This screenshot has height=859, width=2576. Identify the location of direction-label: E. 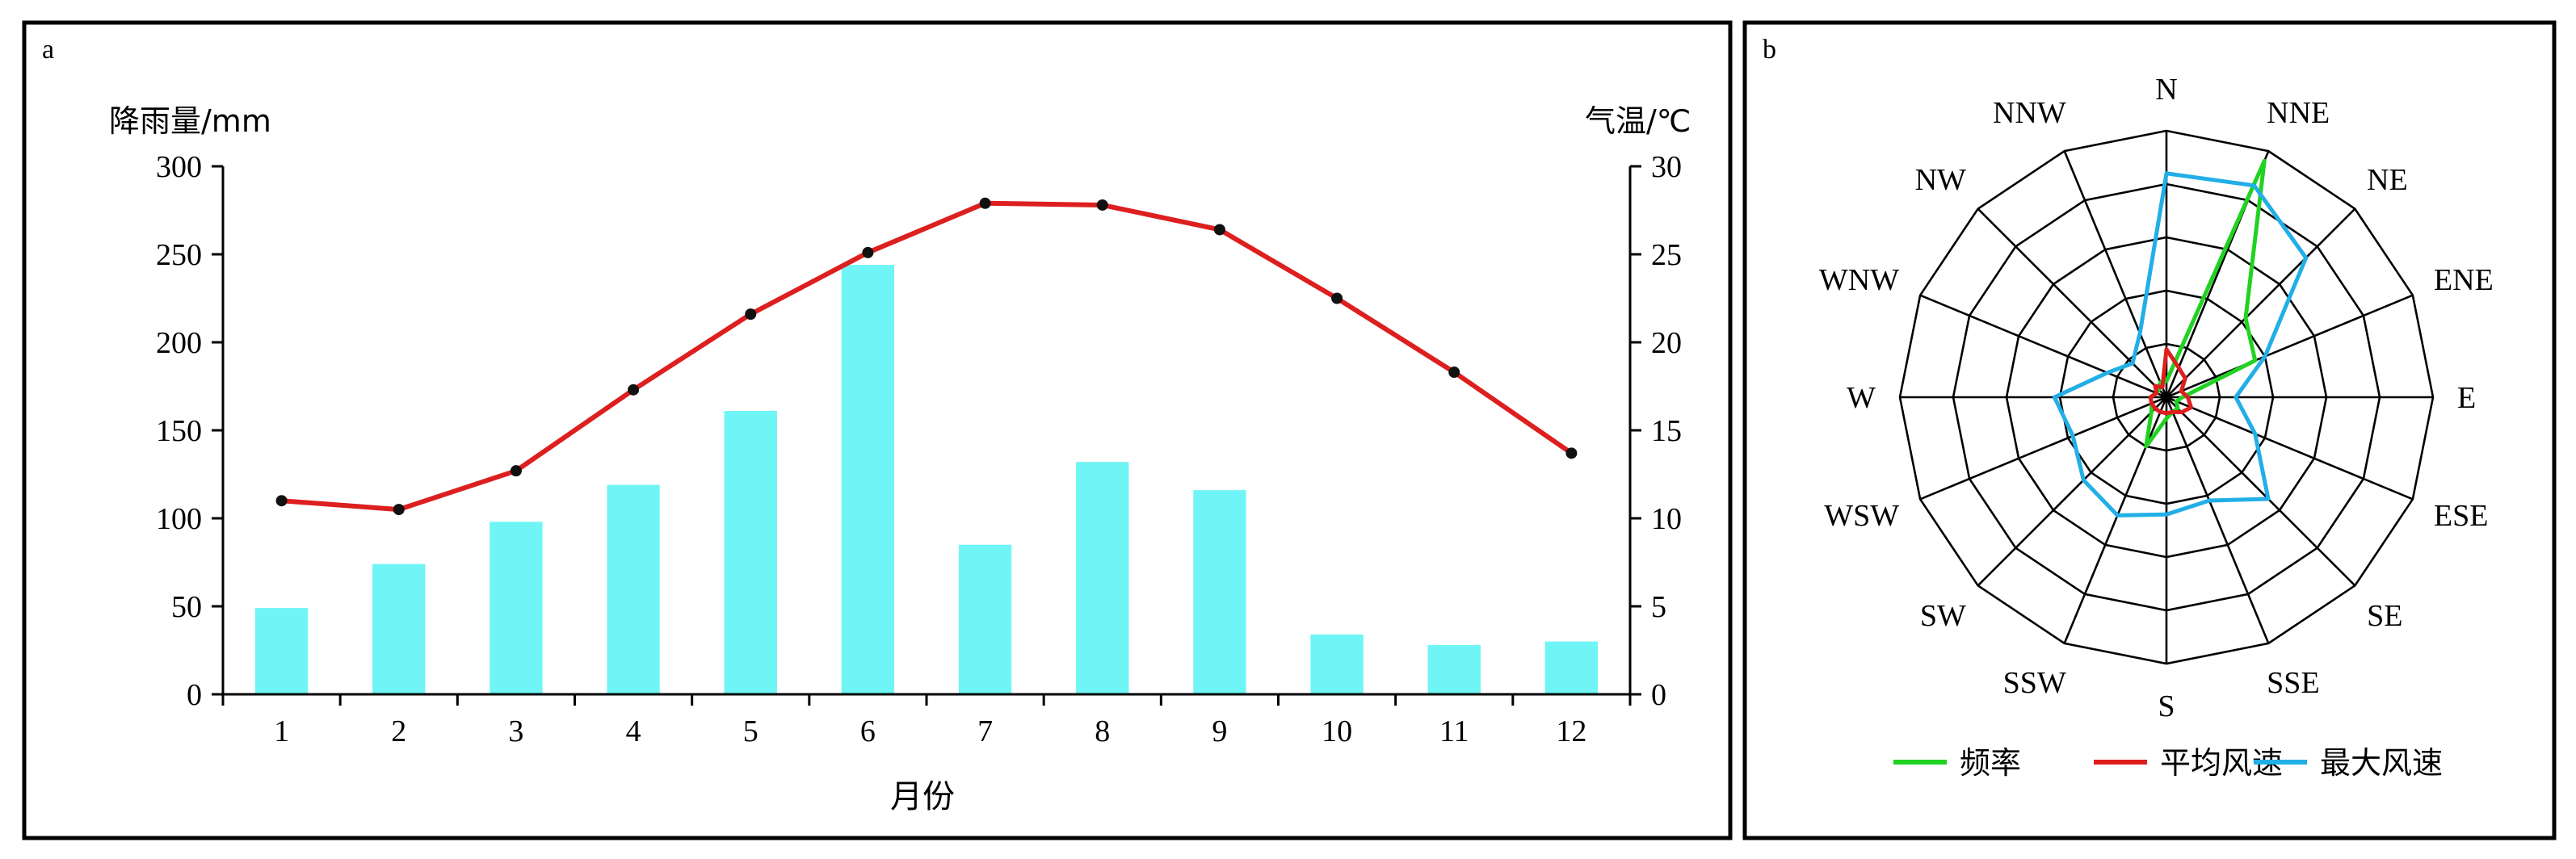
(2467, 398).